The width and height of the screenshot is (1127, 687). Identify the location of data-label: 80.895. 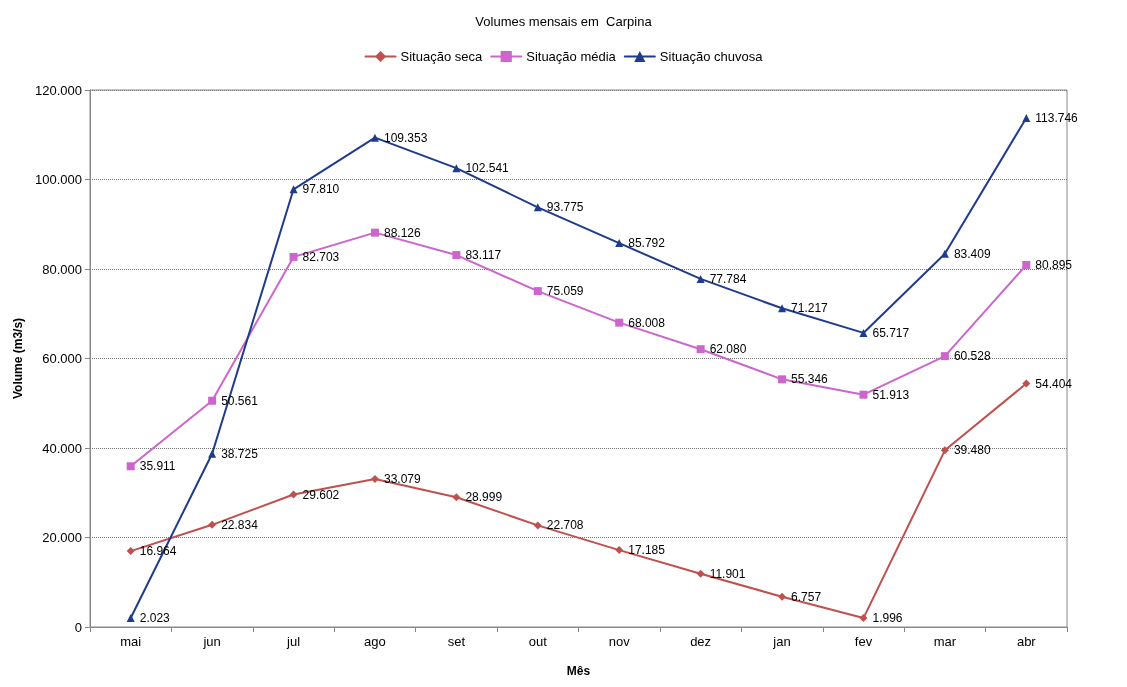
(1054, 264).